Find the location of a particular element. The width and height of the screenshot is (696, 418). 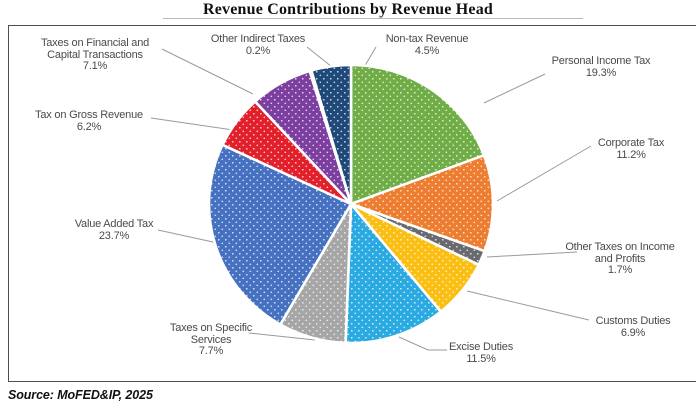

label-value-added-tax: Value Added Tax 23.7% is located at coordinates (114, 230).